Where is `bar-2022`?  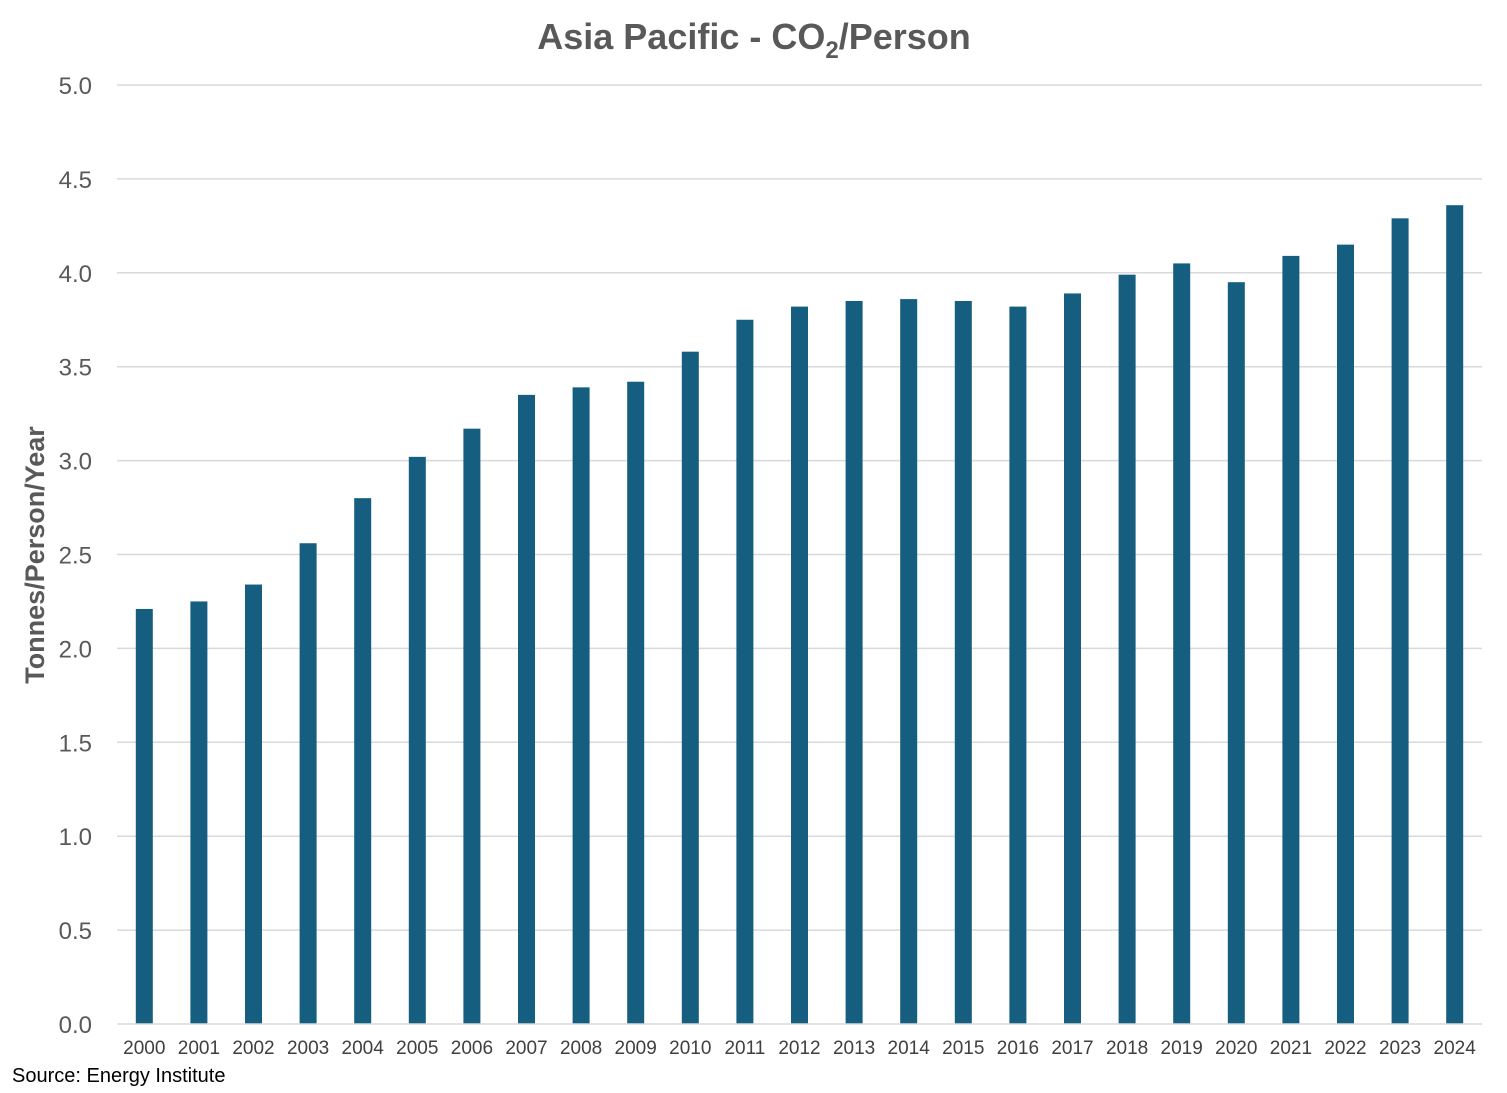
bar-2022 is located at coordinates (1345, 634).